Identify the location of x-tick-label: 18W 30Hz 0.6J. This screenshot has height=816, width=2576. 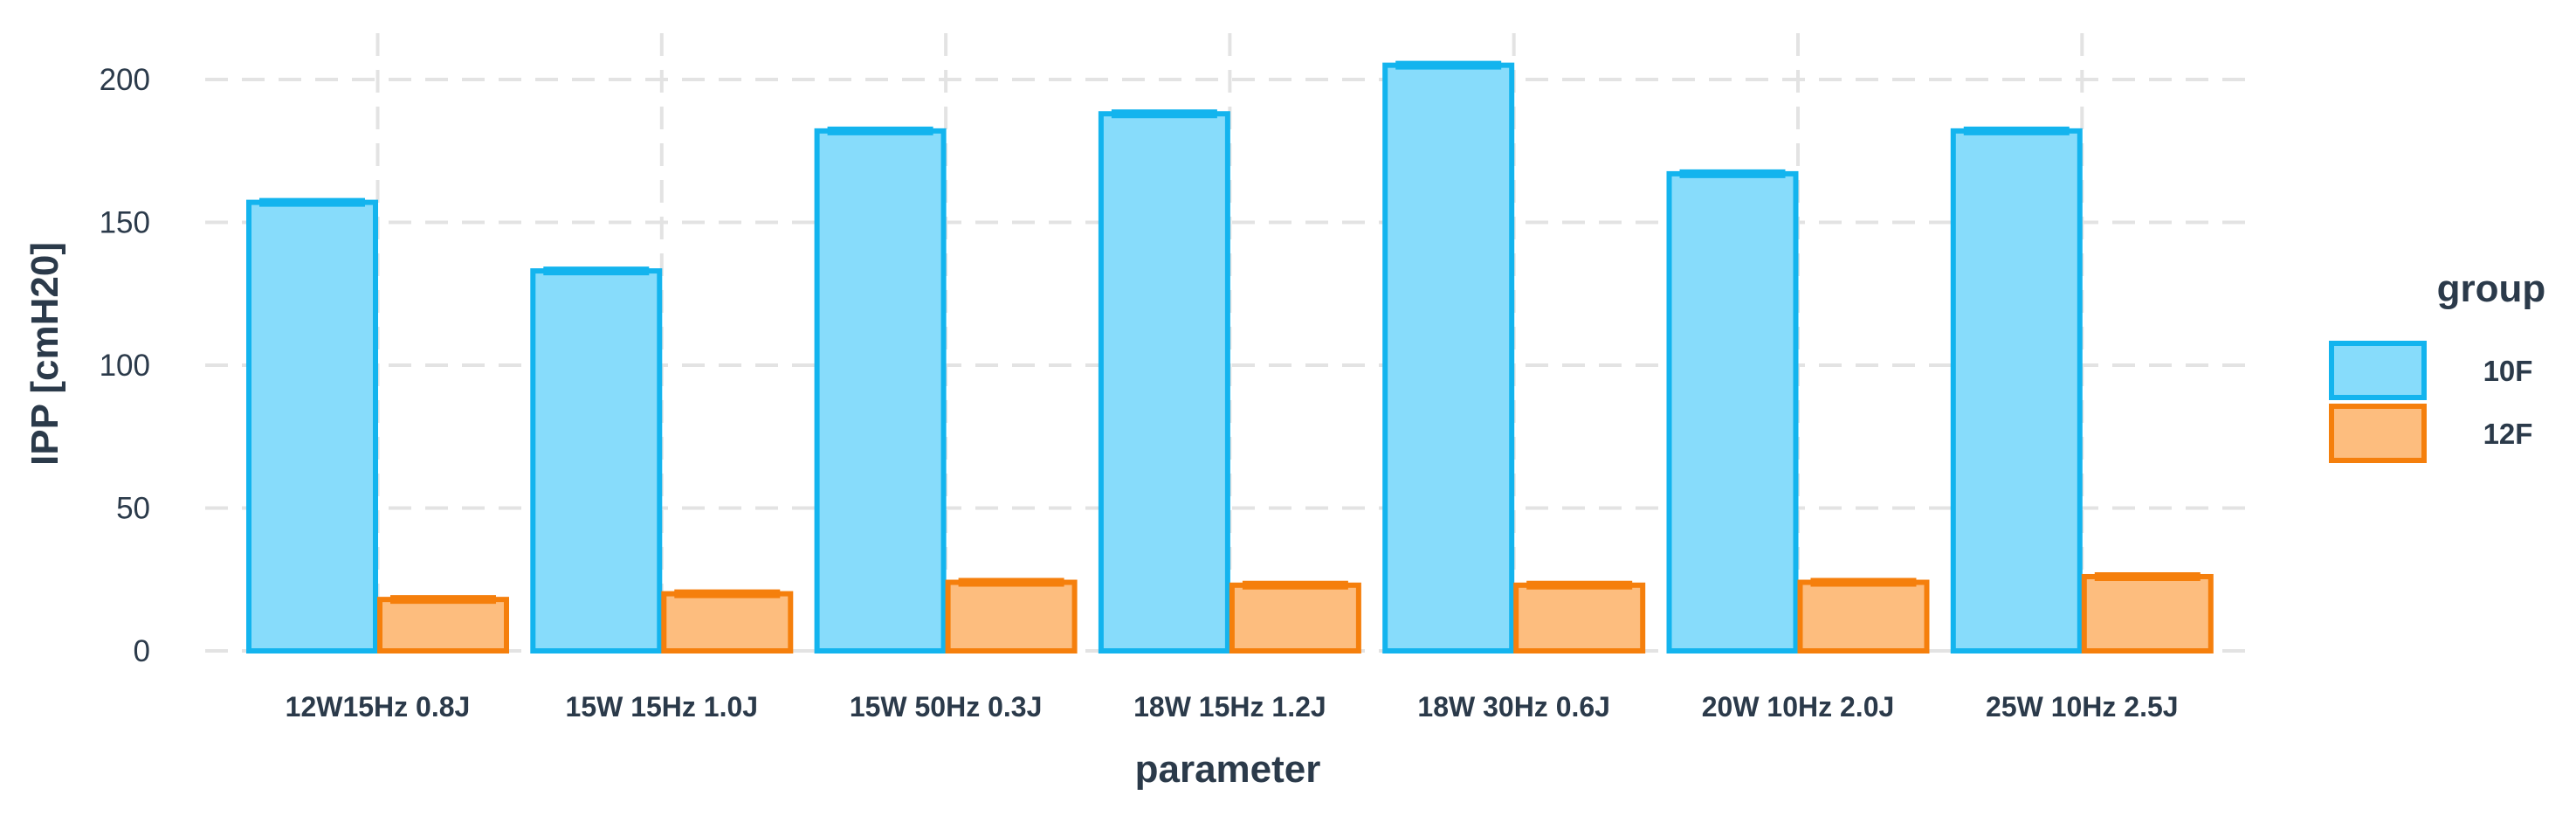
(1513, 707).